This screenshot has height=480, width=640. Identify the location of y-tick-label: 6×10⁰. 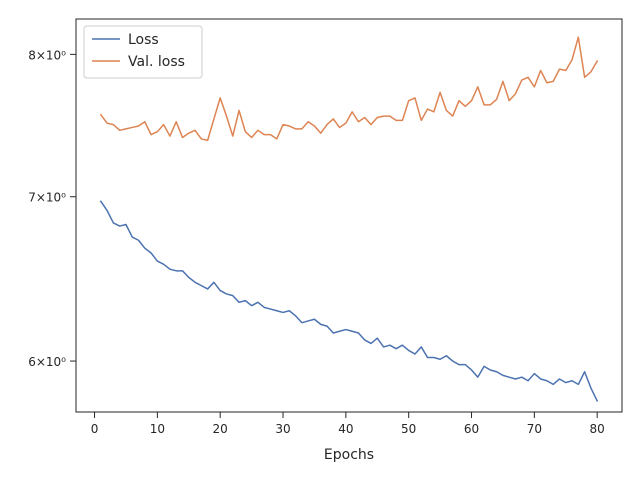
(47, 362).